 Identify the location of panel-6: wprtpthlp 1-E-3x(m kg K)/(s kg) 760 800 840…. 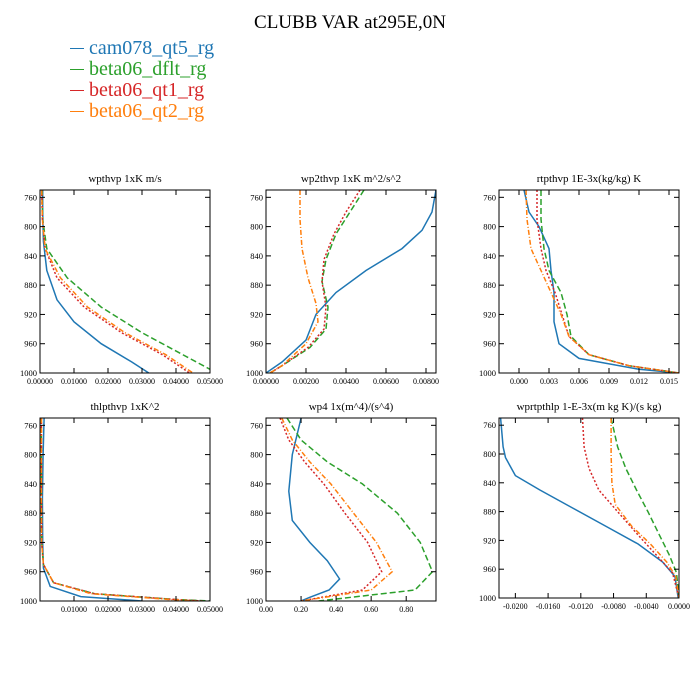
(584, 506).